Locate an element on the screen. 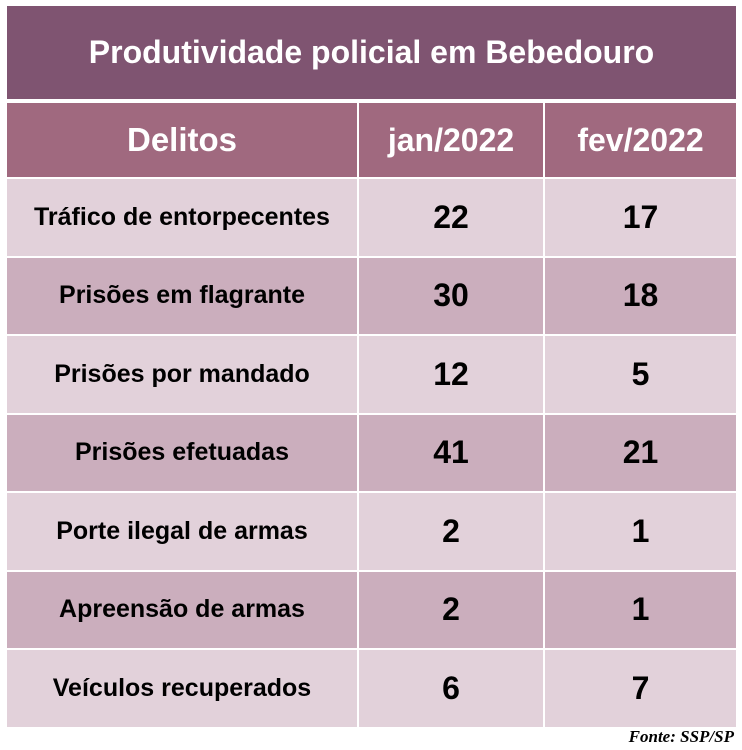 This screenshot has width=742, height=750. value-jan: 22 is located at coordinates (451, 217).